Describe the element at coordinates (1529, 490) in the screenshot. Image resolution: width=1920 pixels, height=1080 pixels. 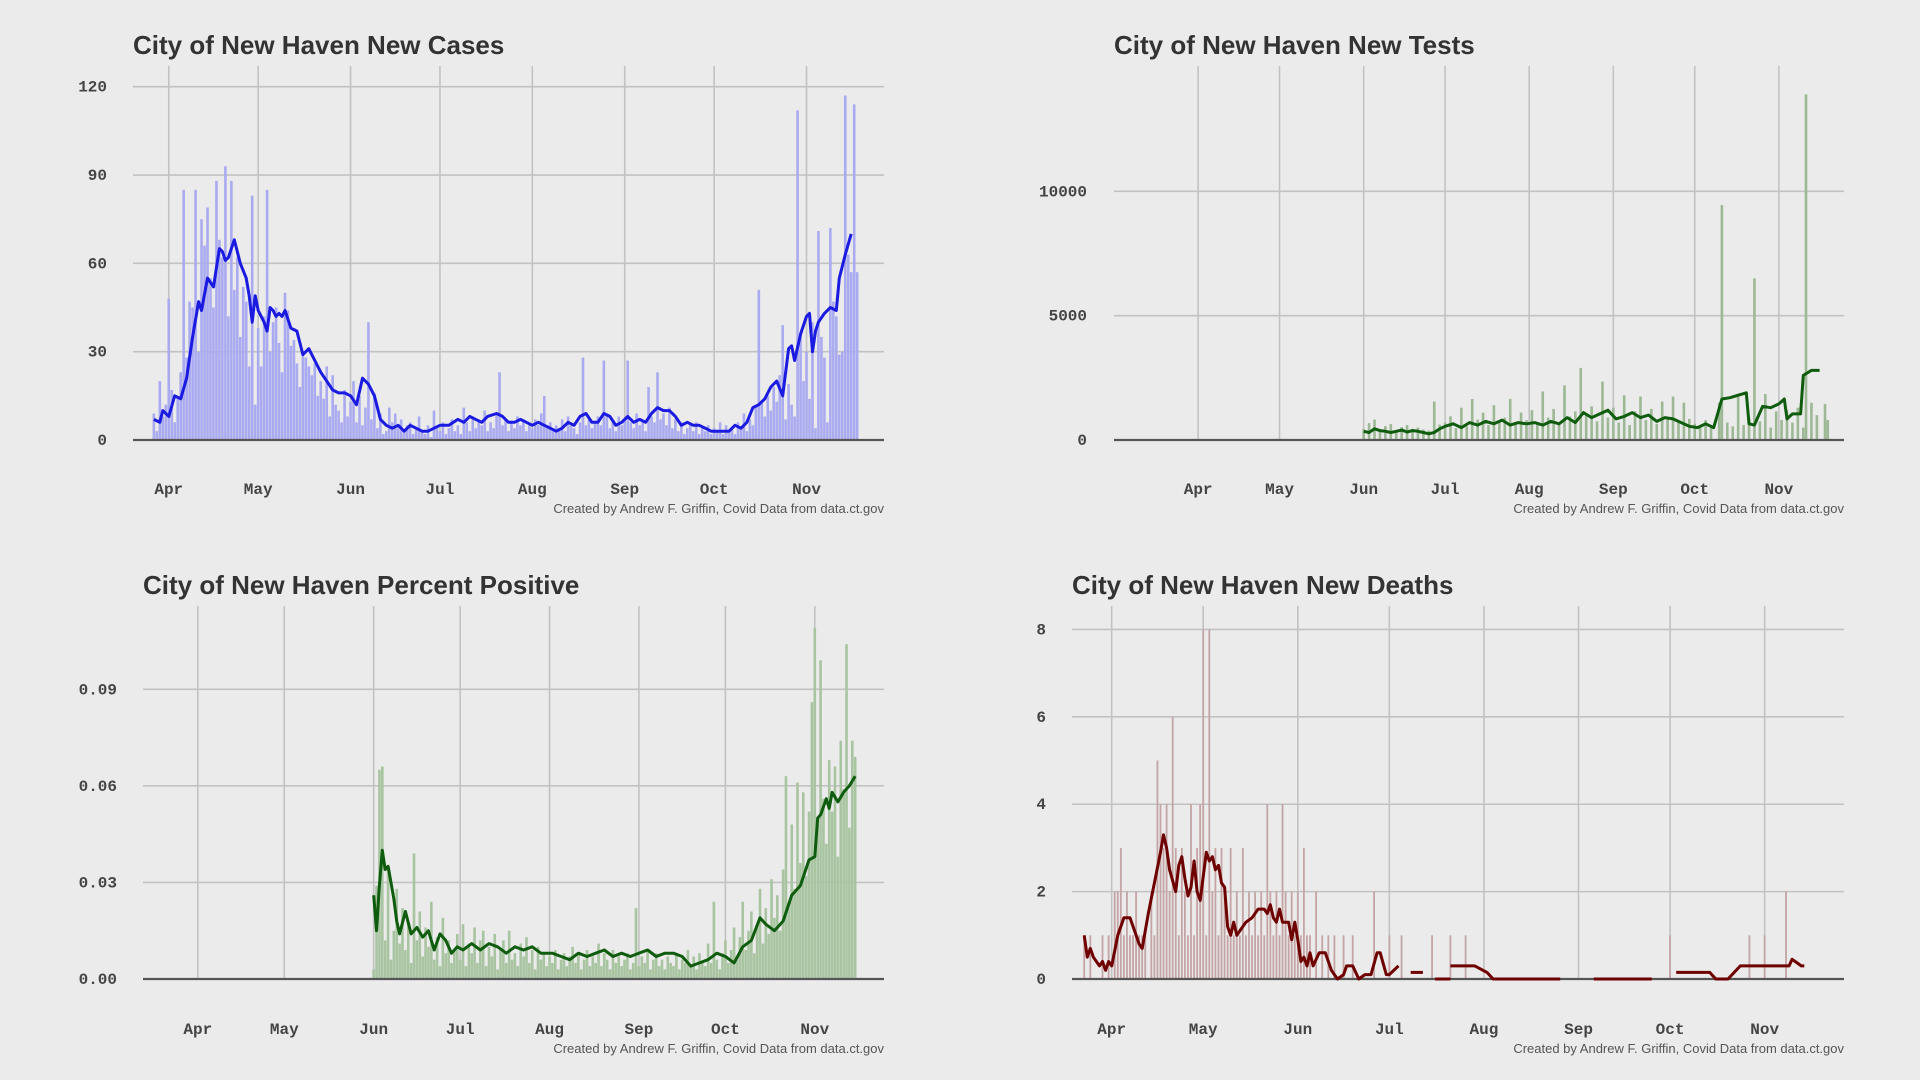
I see `tests-x-tick-label: Aug` at that location.